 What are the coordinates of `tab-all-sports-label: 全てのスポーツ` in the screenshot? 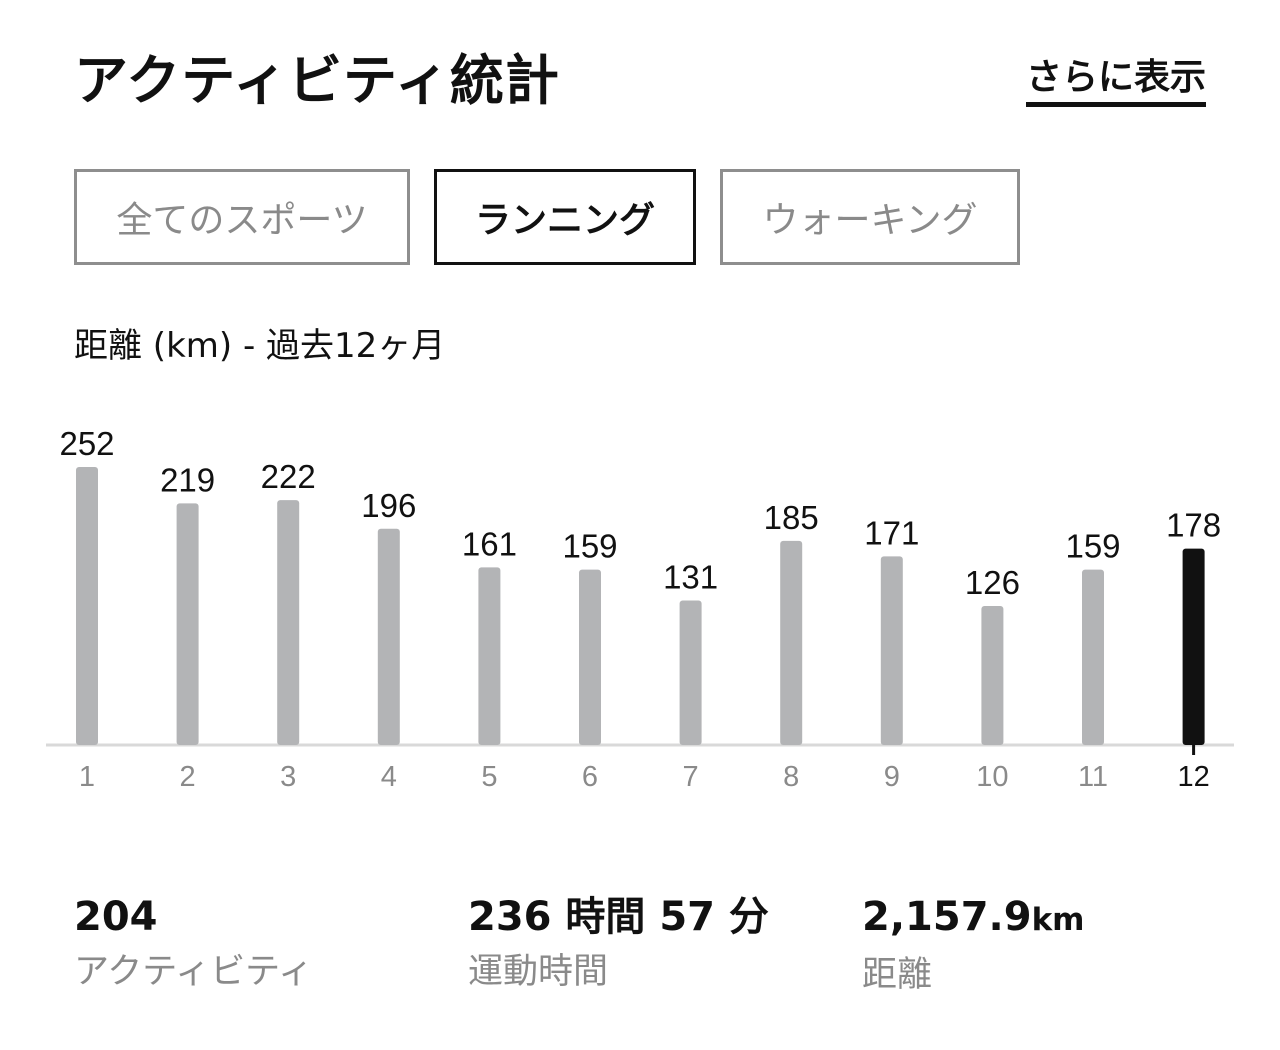 It's located at (242, 220).